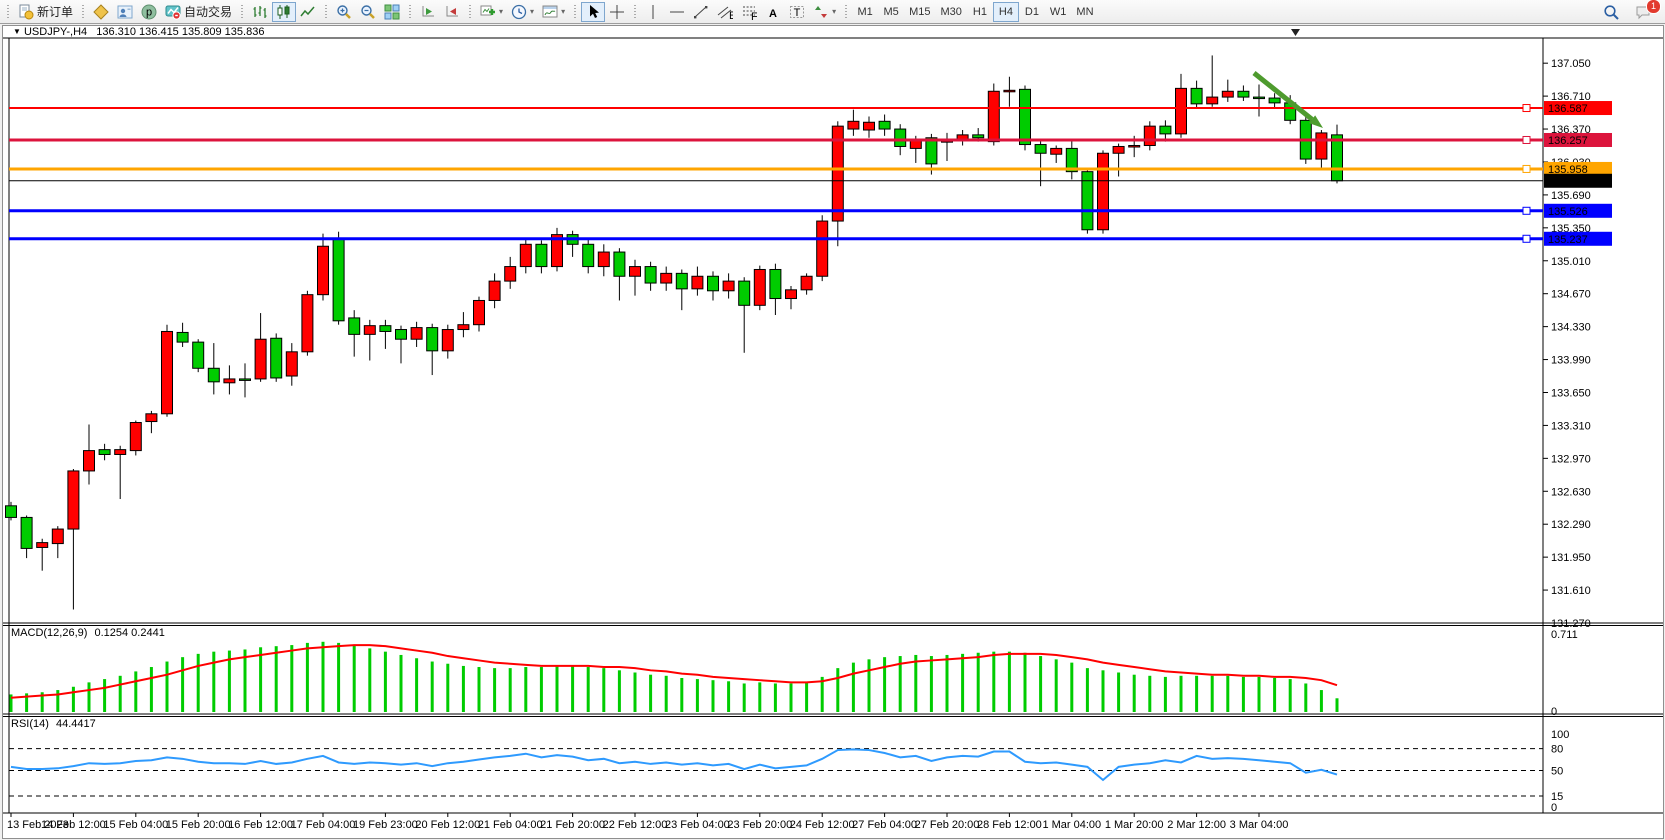 This screenshot has width=1665, height=840. Describe the element at coordinates (1005, 11) in the screenshot. I see `timeframe-h4: H4` at that location.